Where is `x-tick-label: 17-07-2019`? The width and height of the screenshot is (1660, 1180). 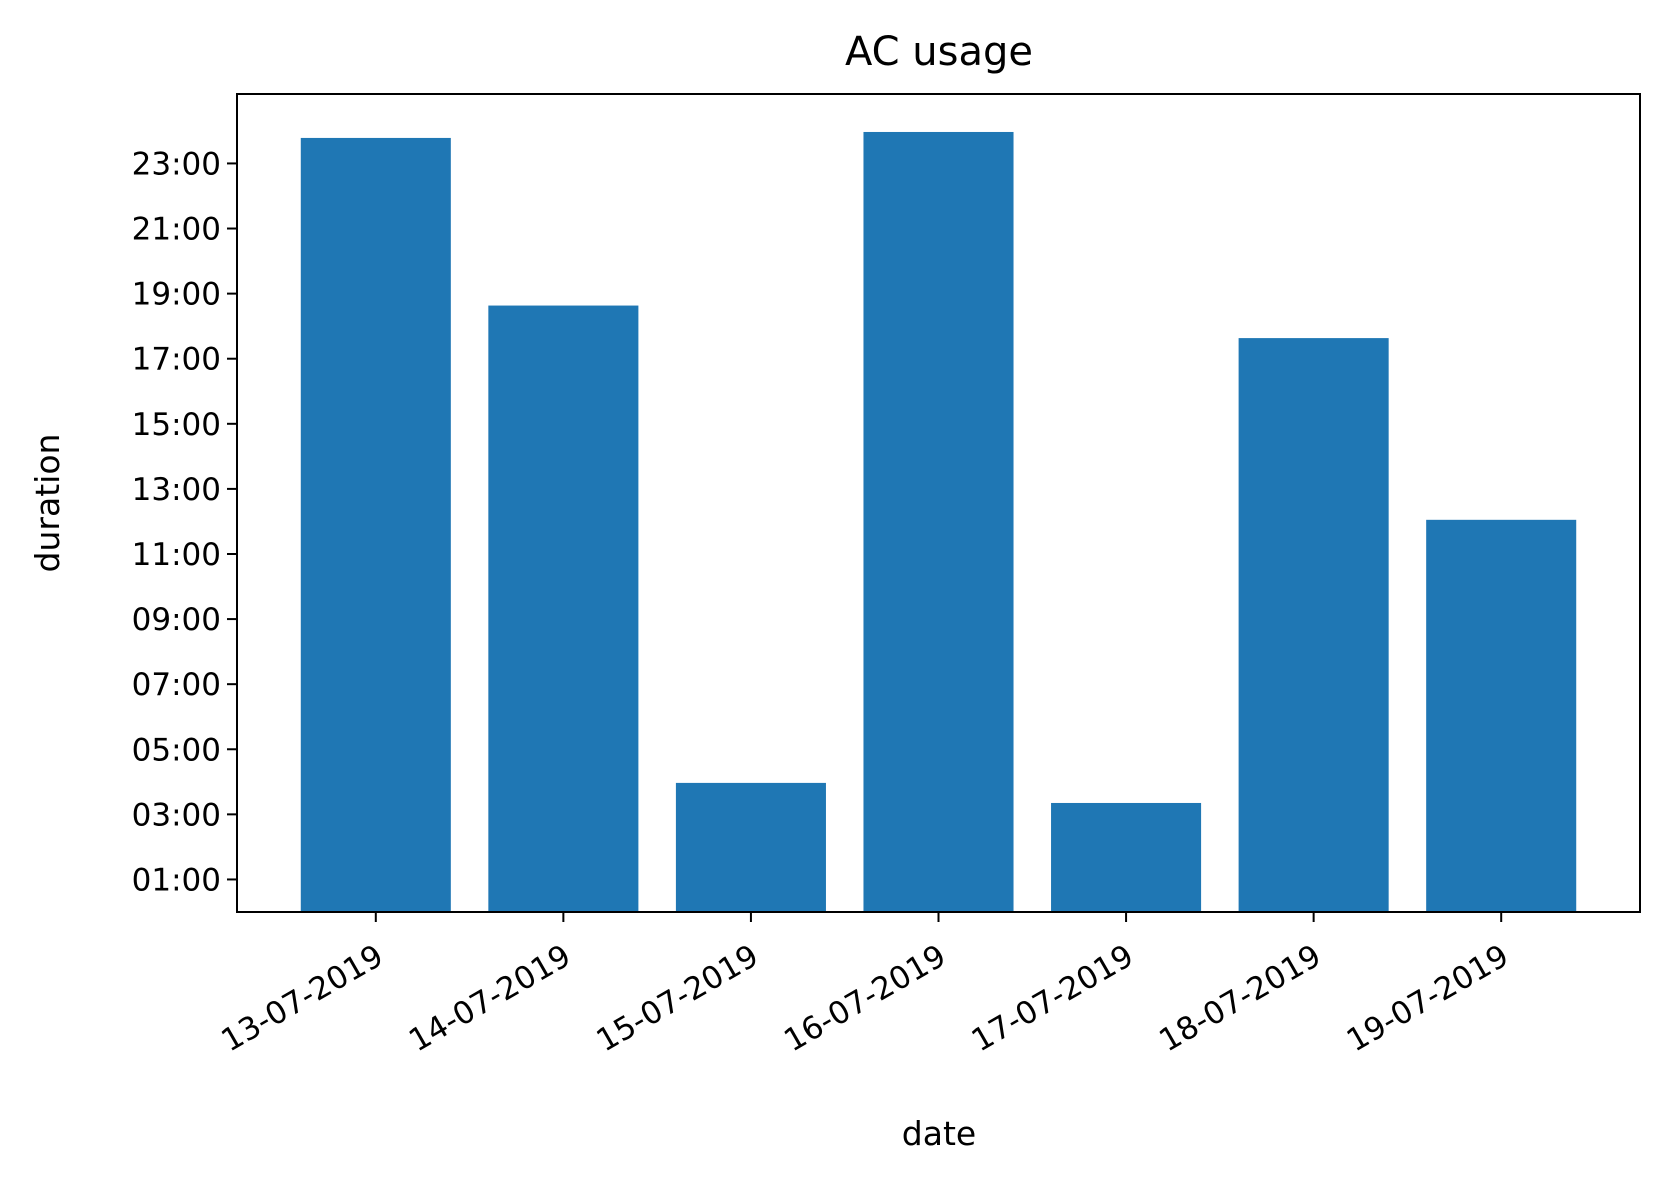
x-tick-label: 17-07-2019 is located at coordinates (1053, 998).